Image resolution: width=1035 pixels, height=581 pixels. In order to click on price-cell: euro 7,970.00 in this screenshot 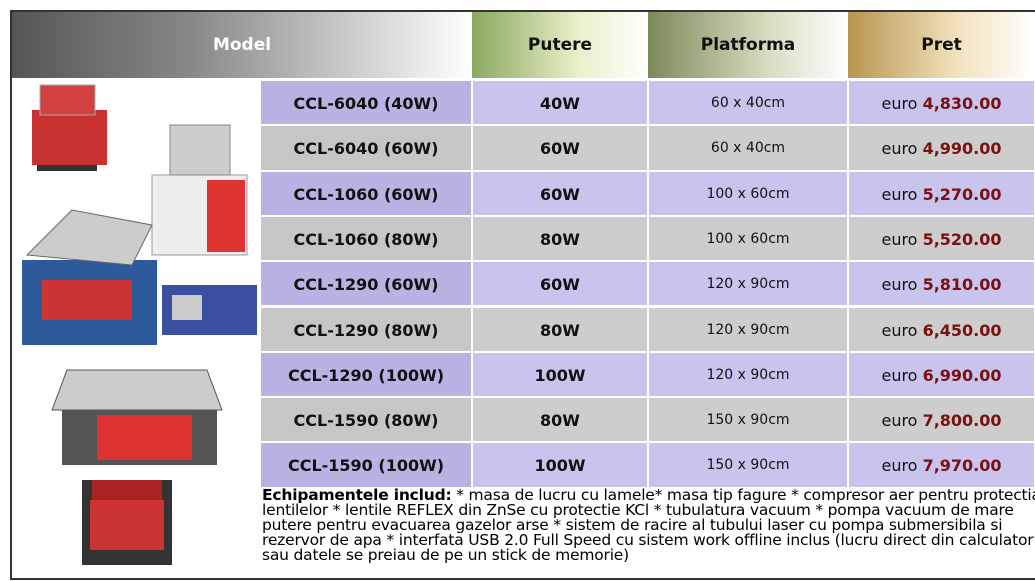, I will do `click(941, 465)`.